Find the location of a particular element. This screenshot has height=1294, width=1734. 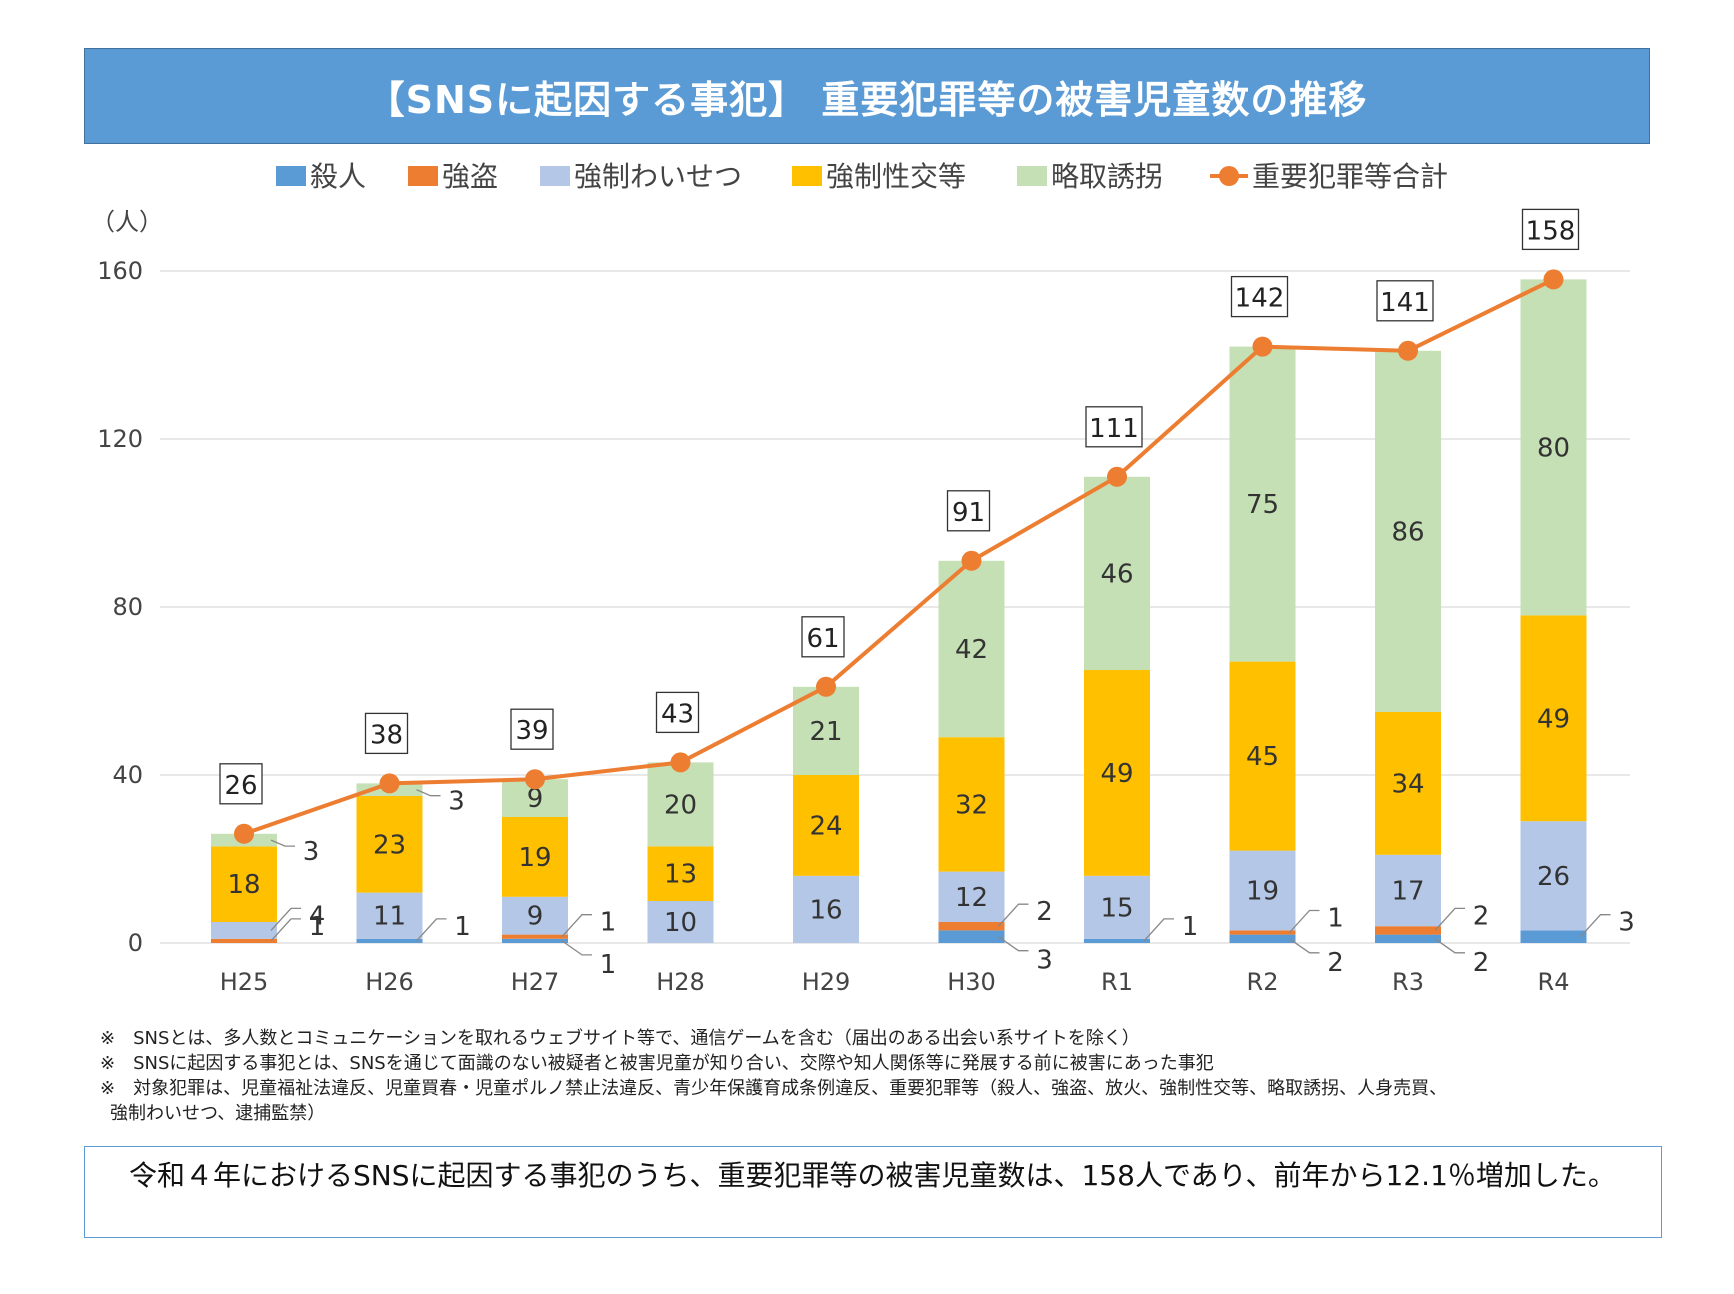

data-label-abduction-R1: 46 is located at coordinates (1116, 574).